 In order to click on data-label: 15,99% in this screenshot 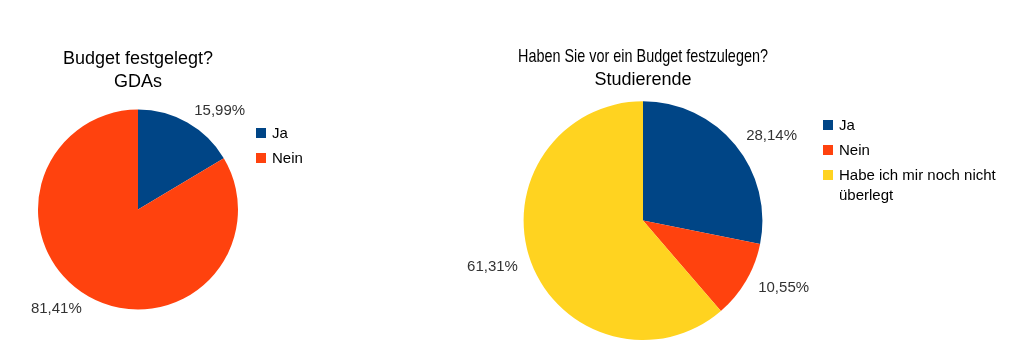, I will do `click(220, 109)`.